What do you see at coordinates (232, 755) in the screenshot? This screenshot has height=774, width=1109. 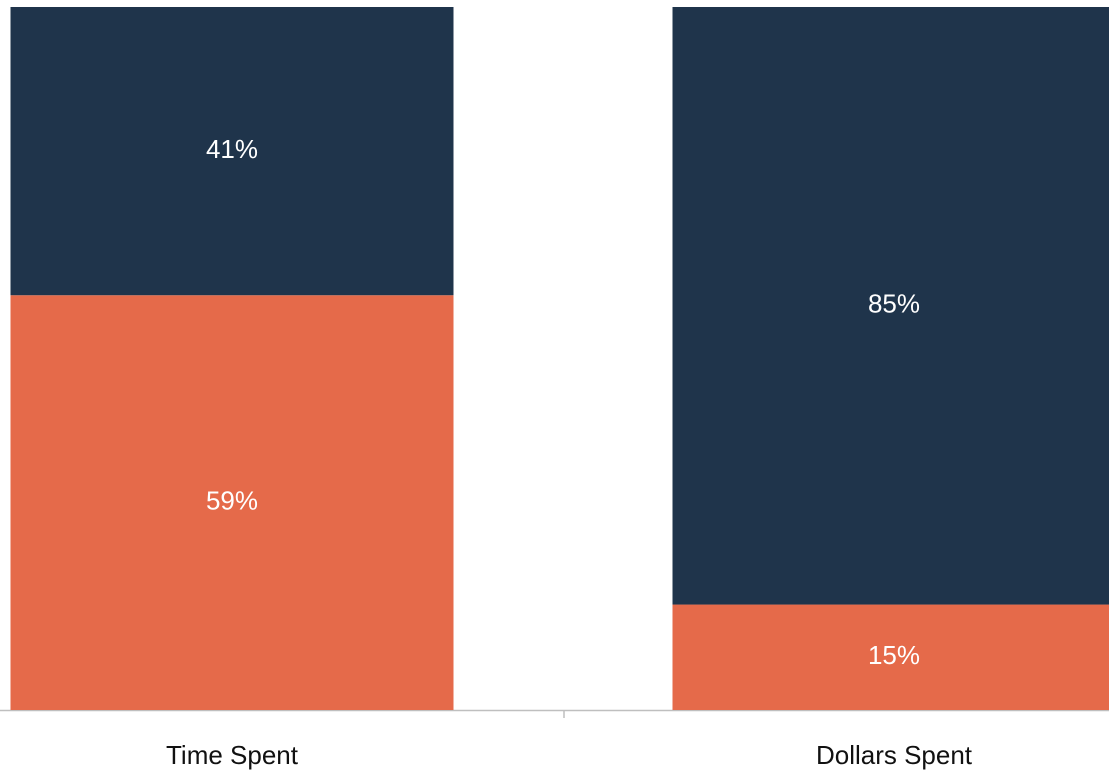 I see `x-tick-label: Time Spent` at bounding box center [232, 755].